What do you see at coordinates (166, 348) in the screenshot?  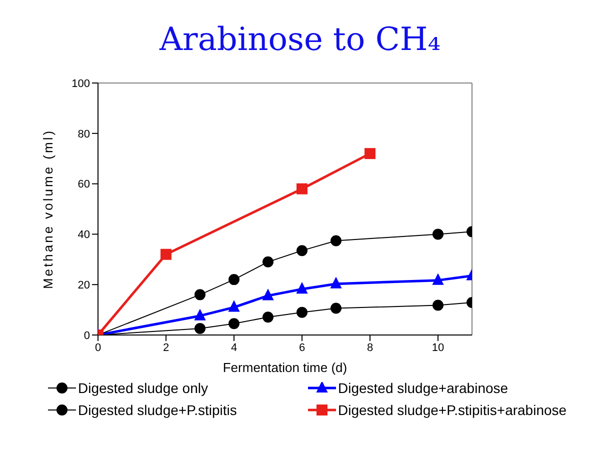 I see `x-tick-label: 2` at bounding box center [166, 348].